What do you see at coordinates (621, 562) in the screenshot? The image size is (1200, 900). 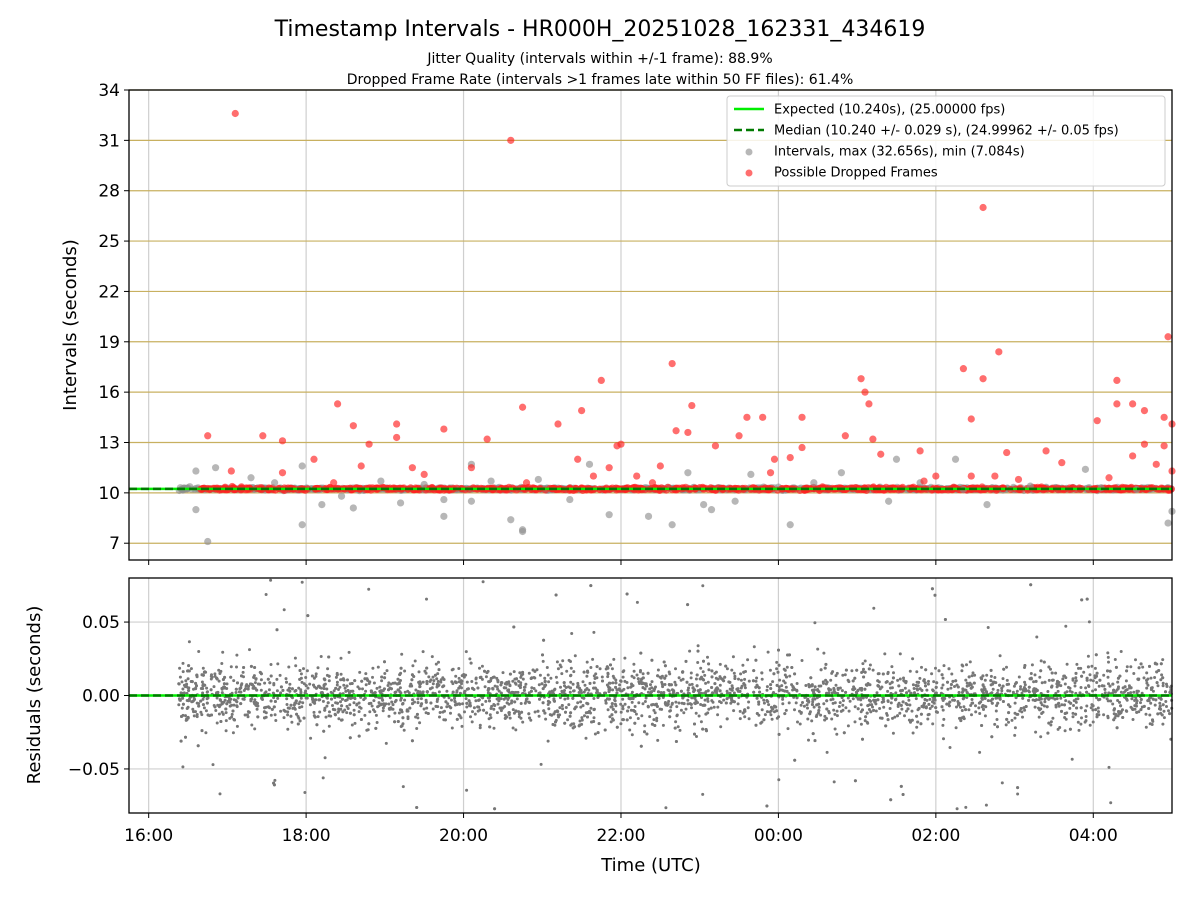 I see `intervals-x-ticks` at bounding box center [621, 562].